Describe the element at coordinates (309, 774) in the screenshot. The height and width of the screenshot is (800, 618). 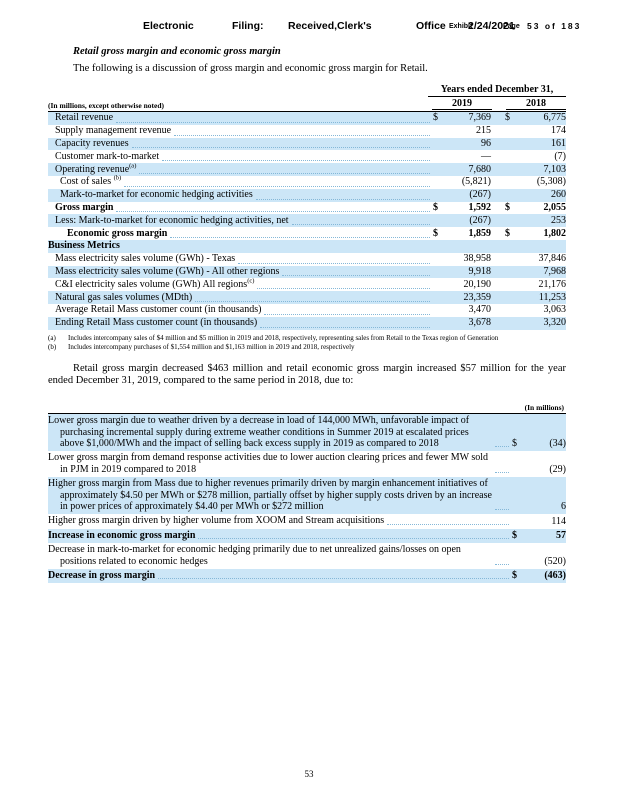
I see `page-number: 53` at that location.